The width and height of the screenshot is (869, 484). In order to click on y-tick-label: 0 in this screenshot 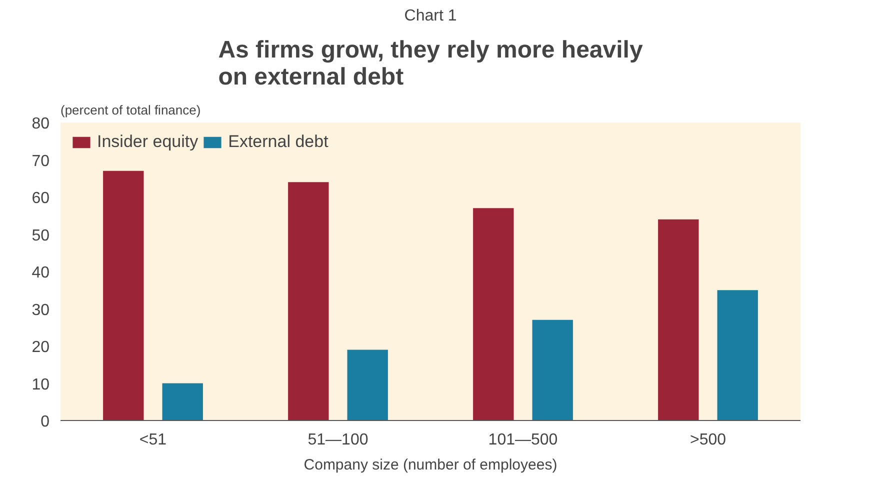, I will do `click(45, 422)`.